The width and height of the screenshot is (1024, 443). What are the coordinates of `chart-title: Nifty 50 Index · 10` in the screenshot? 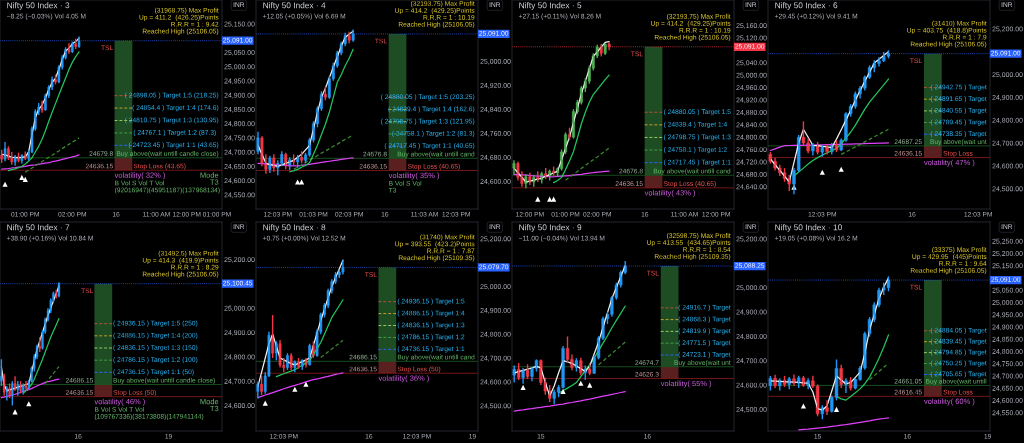 It's located at (808, 228).